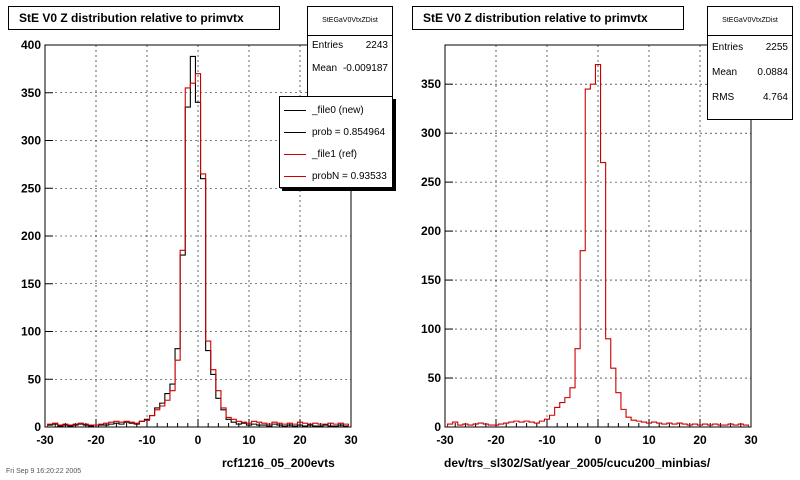  I want to click on chart1-xtick-label: -10, so click(147, 440).